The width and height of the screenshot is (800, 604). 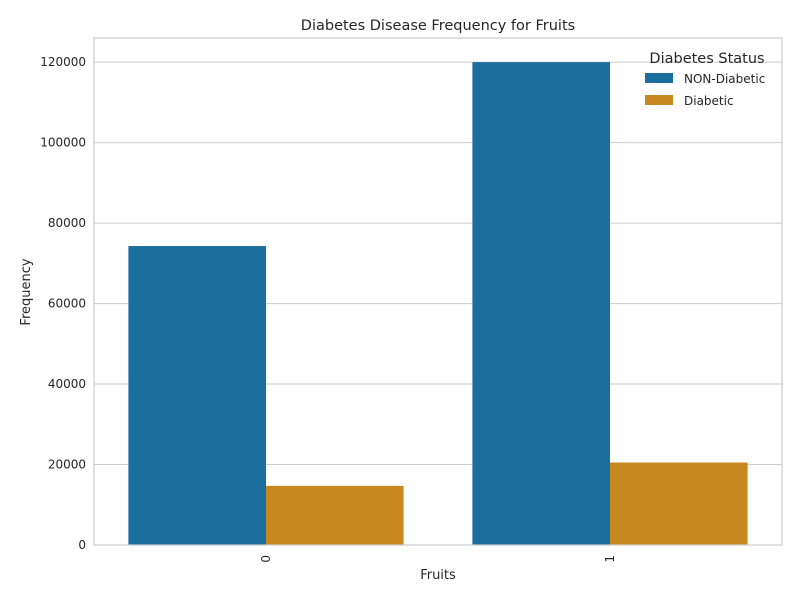 What do you see at coordinates (63, 62) in the screenshot?
I see `y-tick-label: 120000` at bounding box center [63, 62].